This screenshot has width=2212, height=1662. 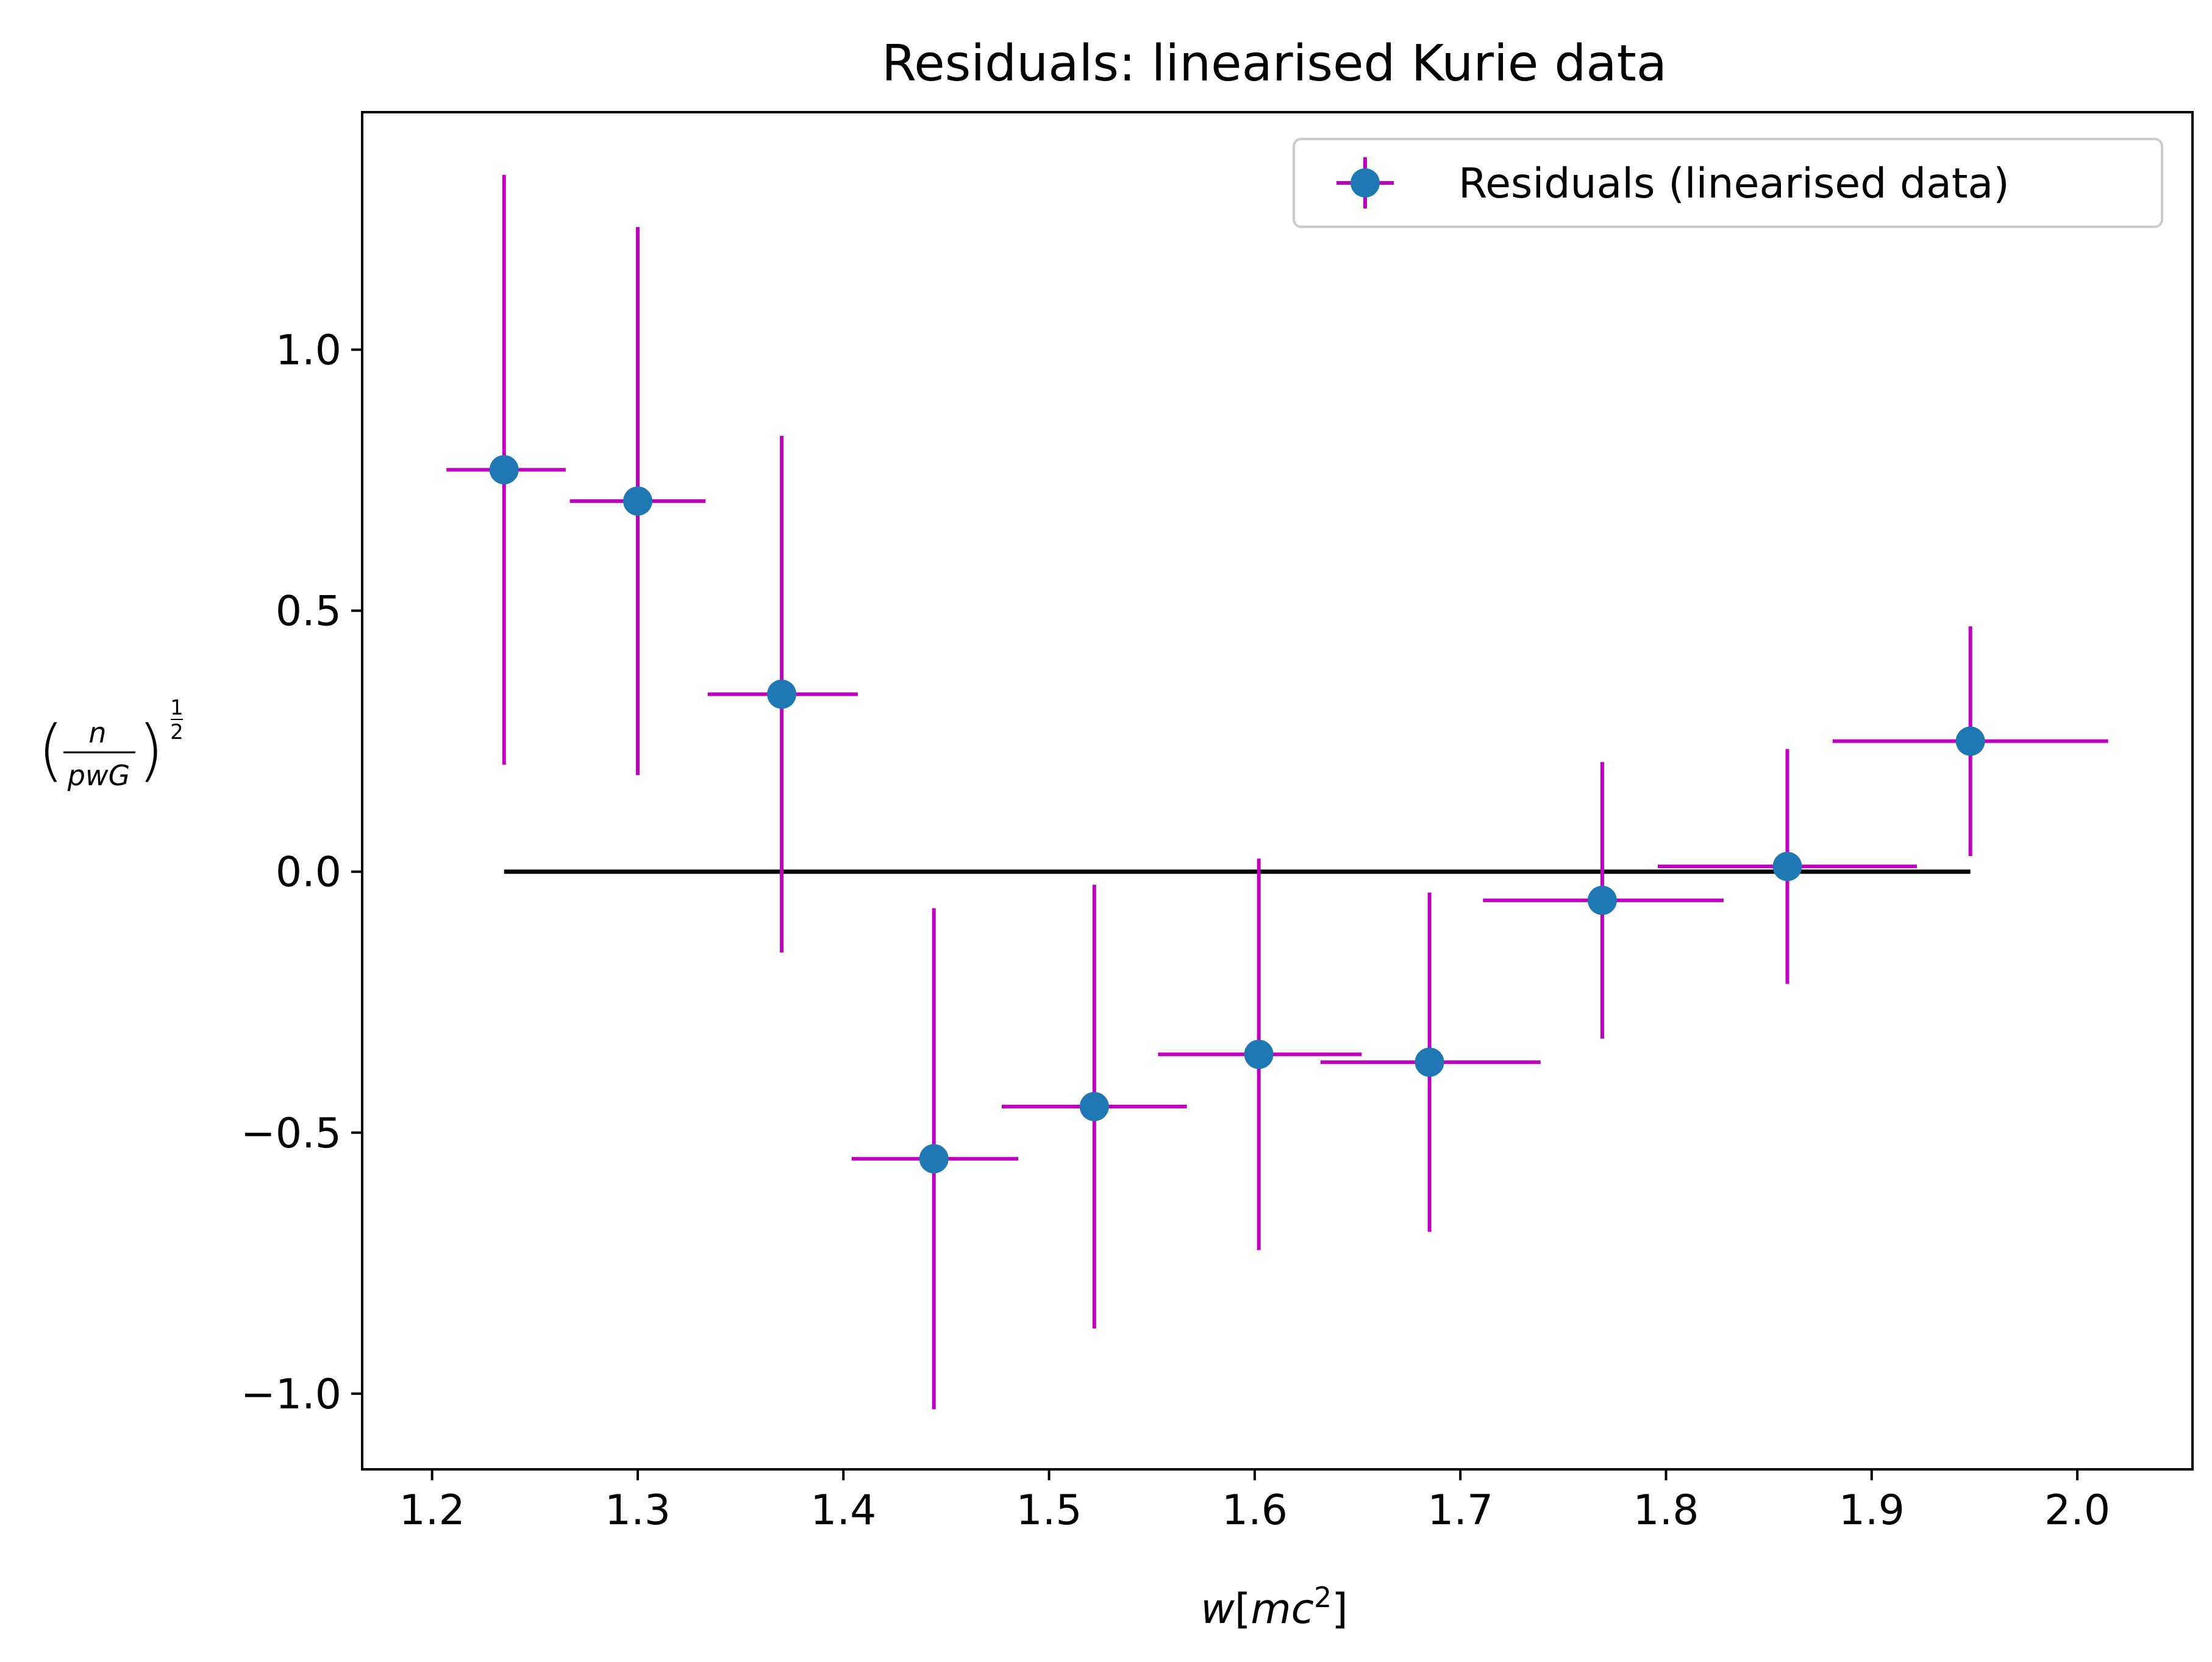 What do you see at coordinates (308, 873) in the screenshot?
I see `y-tick-label: 0.0` at bounding box center [308, 873].